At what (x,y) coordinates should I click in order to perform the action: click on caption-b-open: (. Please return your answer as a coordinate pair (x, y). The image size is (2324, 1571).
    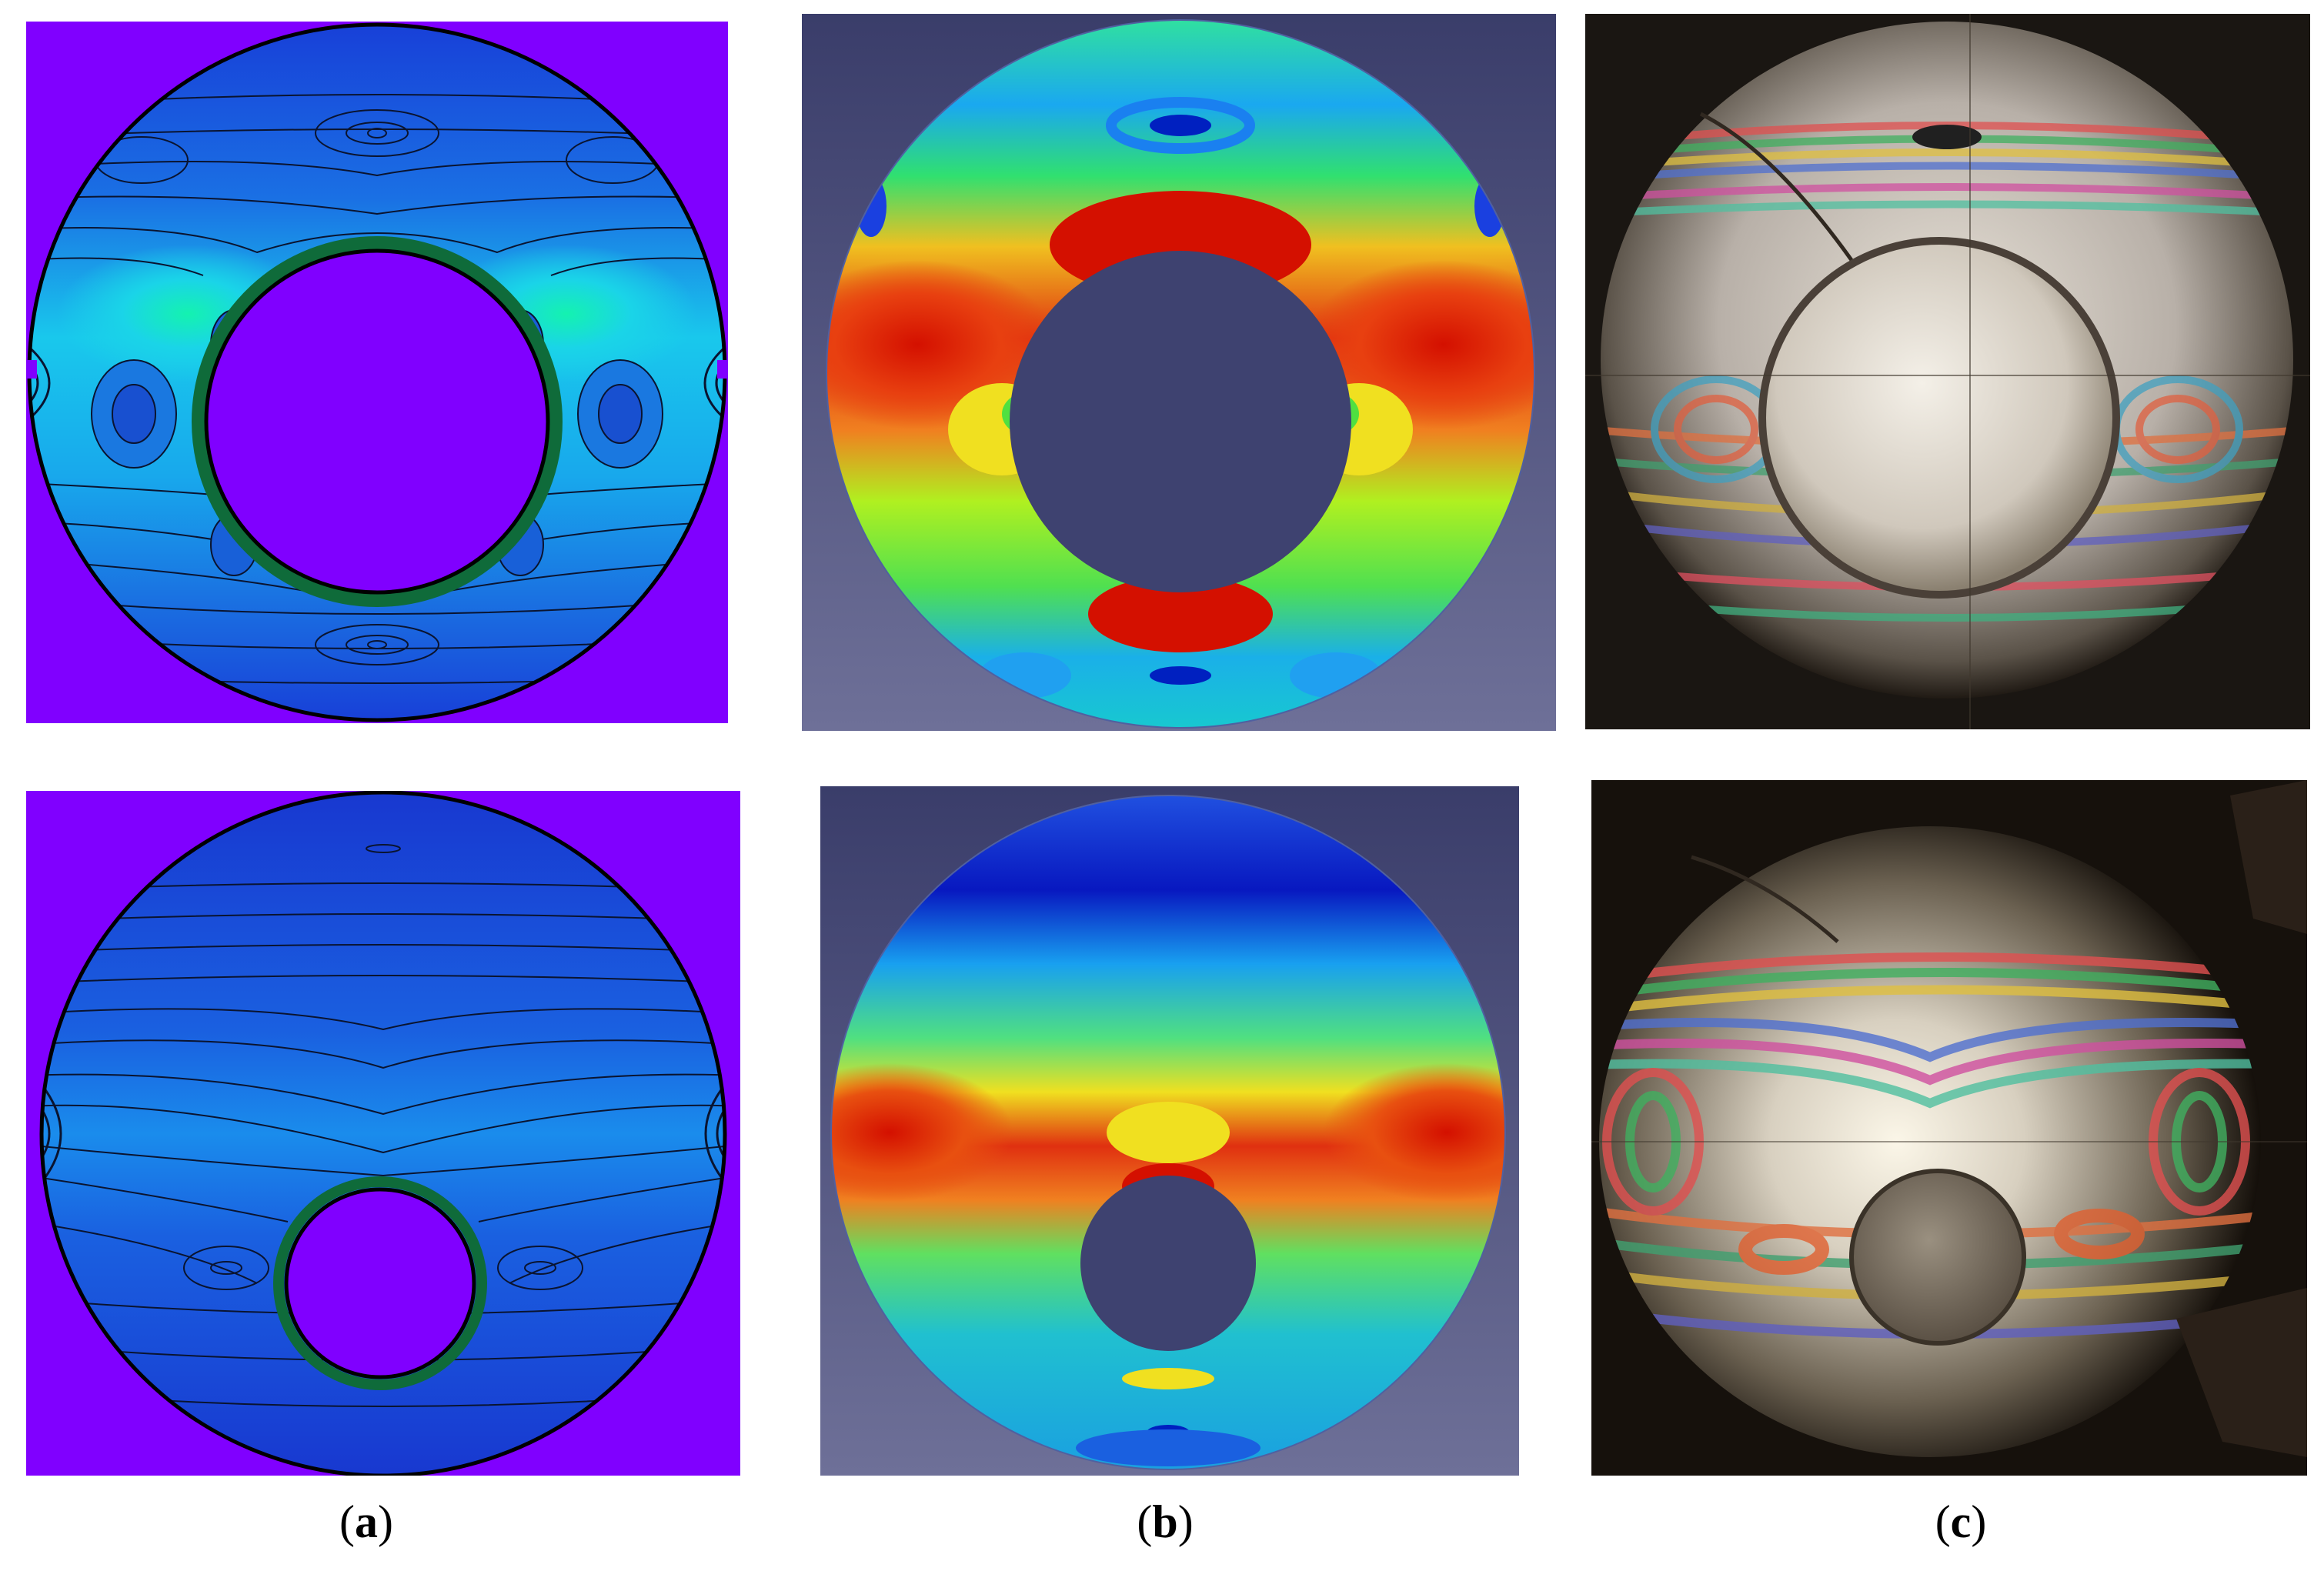
    Looking at the image, I should click on (1145, 1521).